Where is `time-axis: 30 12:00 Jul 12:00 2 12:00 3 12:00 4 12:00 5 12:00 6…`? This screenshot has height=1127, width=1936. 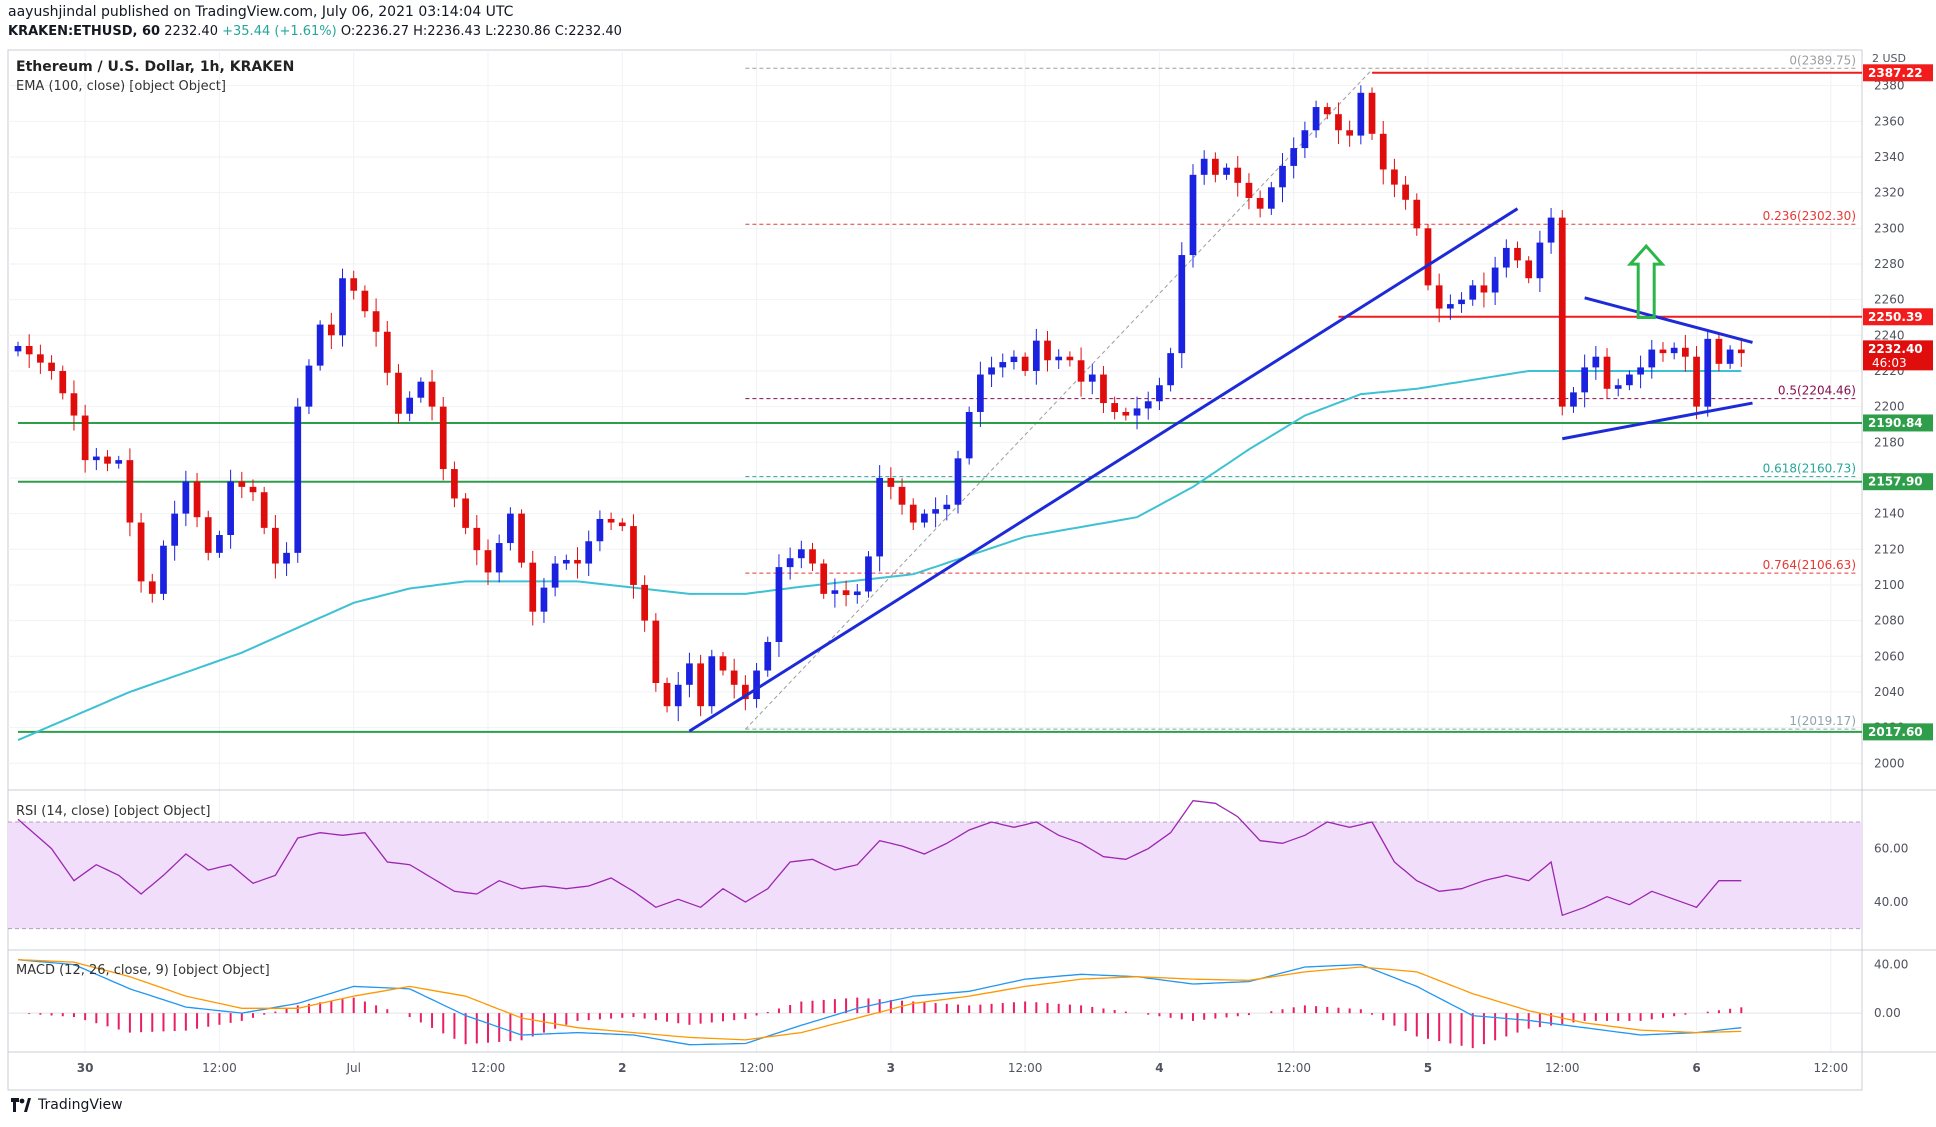
time-axis: 30 12:00 Jul 12:00 2 12:00 3 12:00 4 12:00 5 12:00 6… is located at coordinates (963, 1068).